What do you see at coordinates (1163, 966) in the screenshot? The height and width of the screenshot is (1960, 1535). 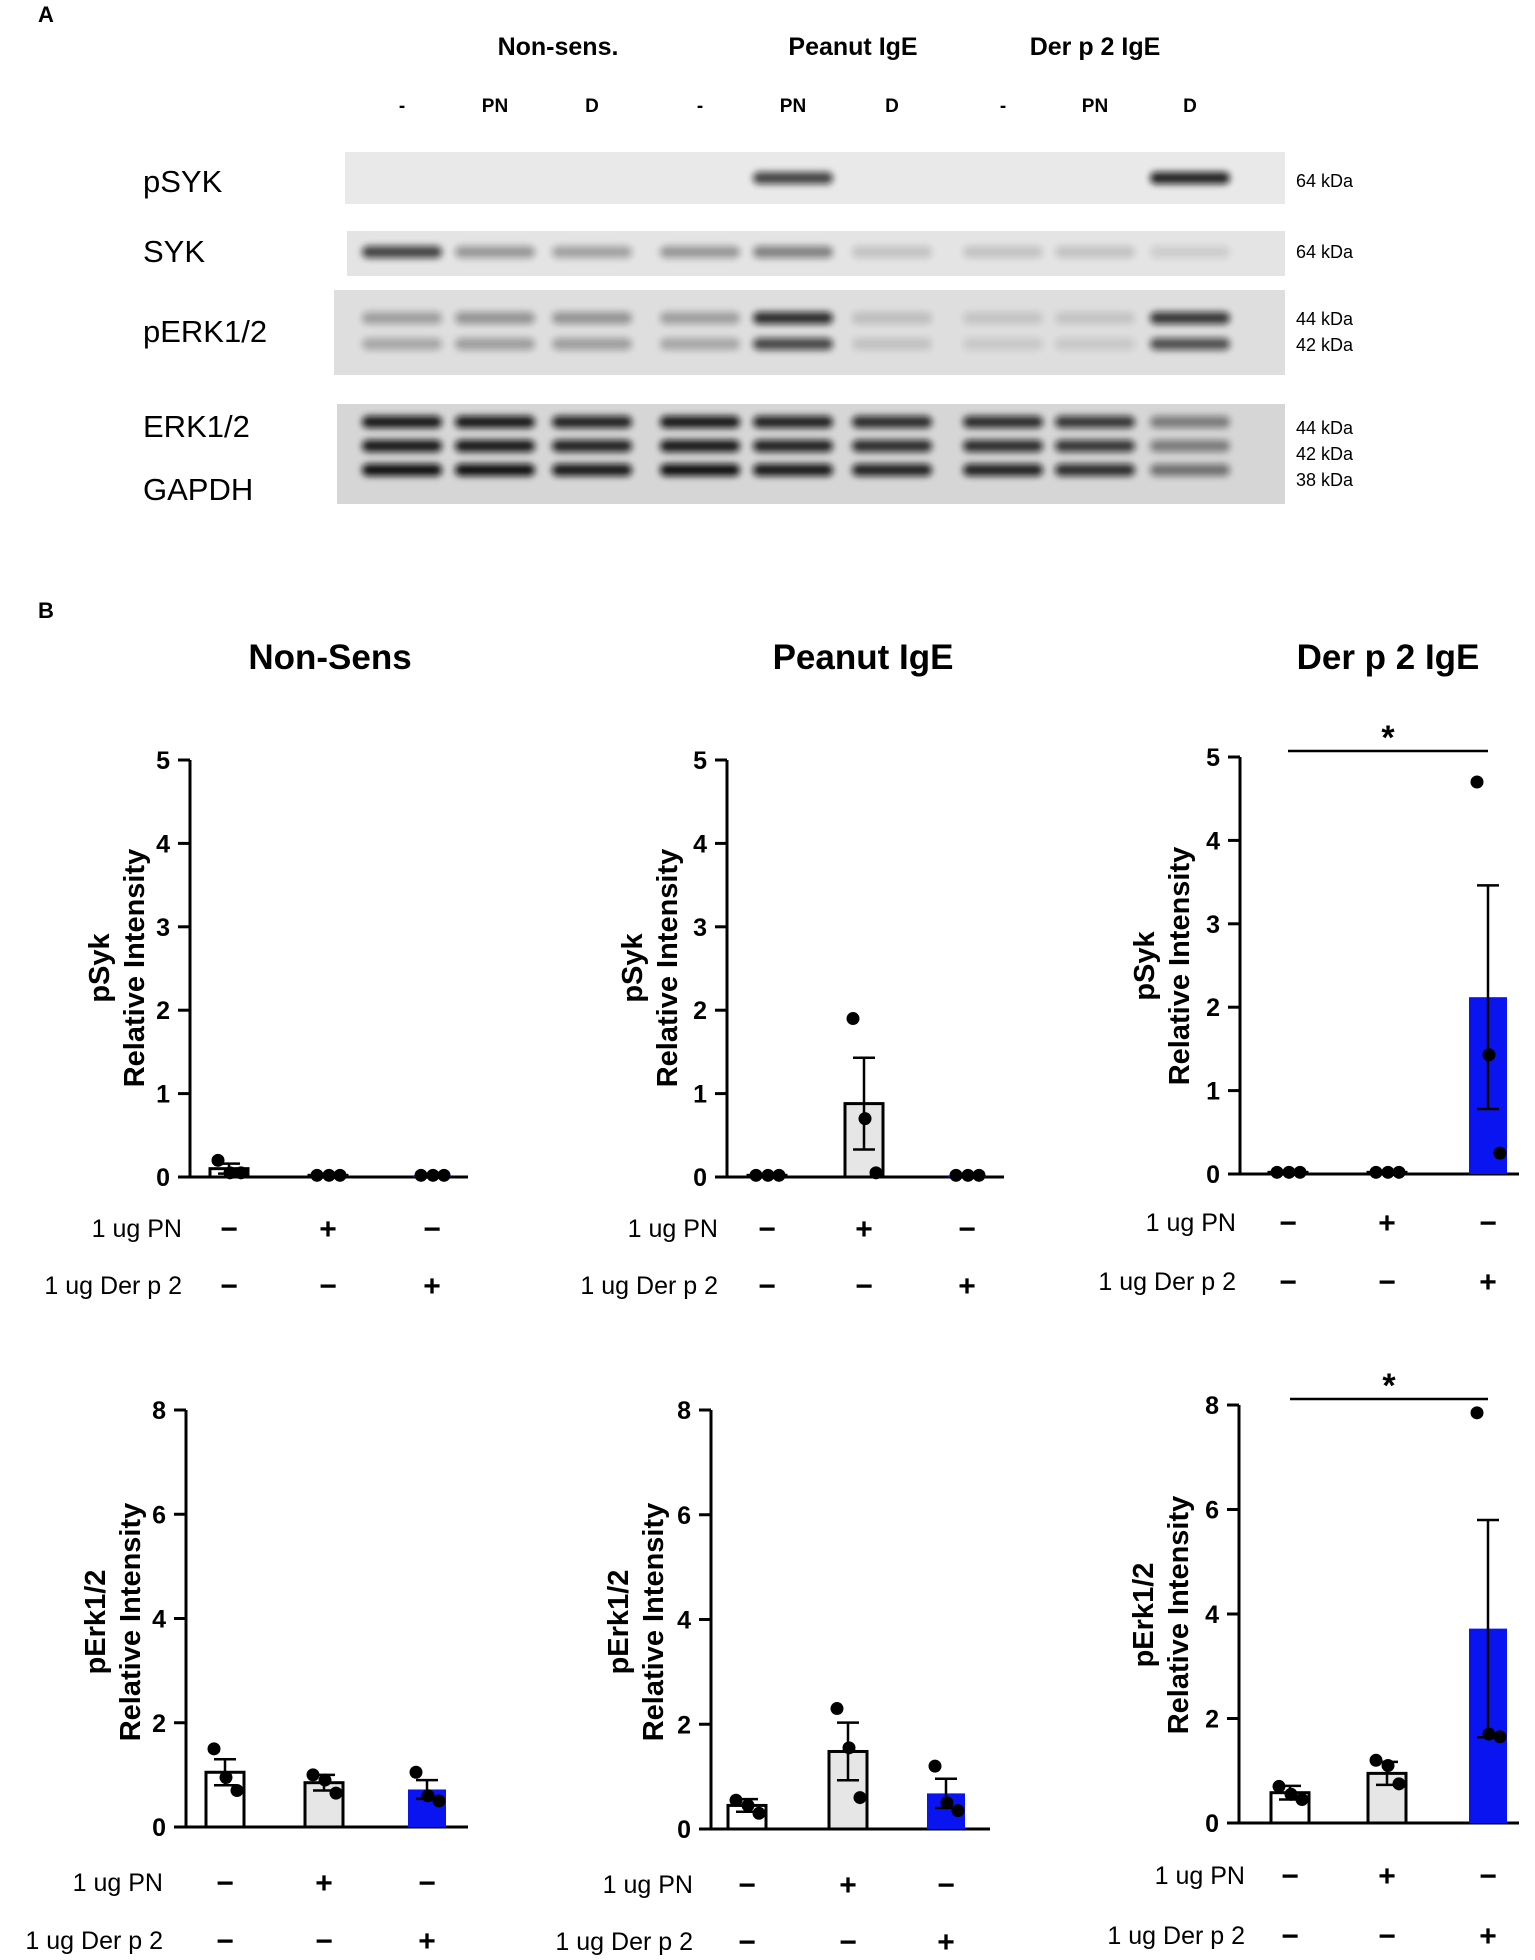 I see `y-axis-label: pSyk Relative Intensity` at bounding box center [1163, 966].